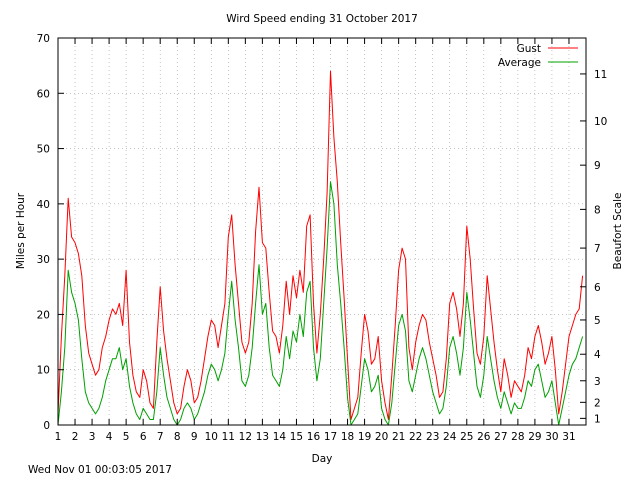 The width and height of the screenshot is (640, 480). What do you see at coordinates (597, 403) in the screenshot?
I see `beaufort-tick-label: 2` at bounding box center [597, 403].